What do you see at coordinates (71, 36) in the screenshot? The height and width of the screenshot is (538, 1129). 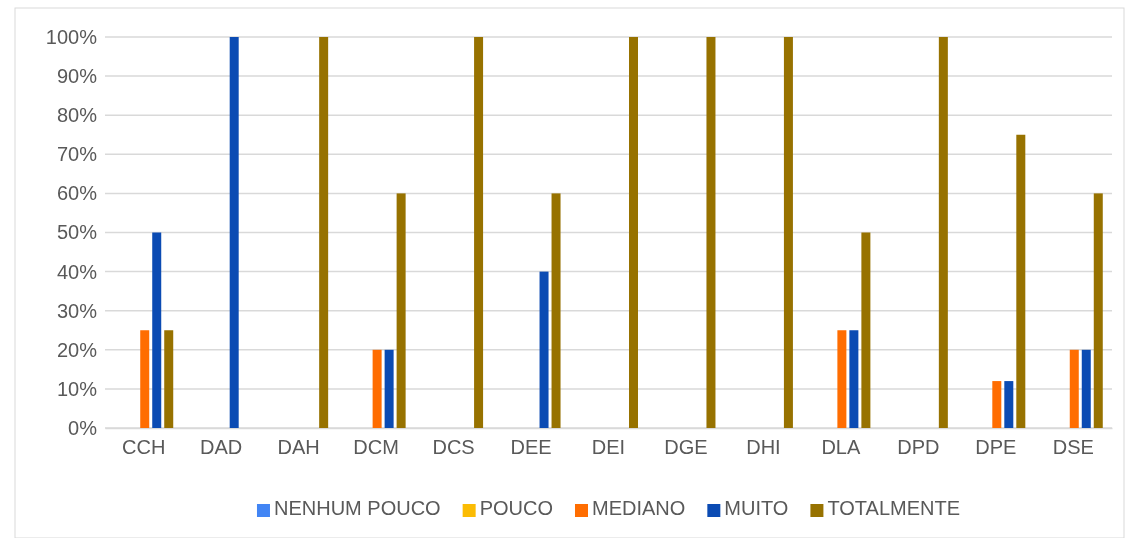 I see `y-tick-label: 100%` at bounding box center [71, 36].